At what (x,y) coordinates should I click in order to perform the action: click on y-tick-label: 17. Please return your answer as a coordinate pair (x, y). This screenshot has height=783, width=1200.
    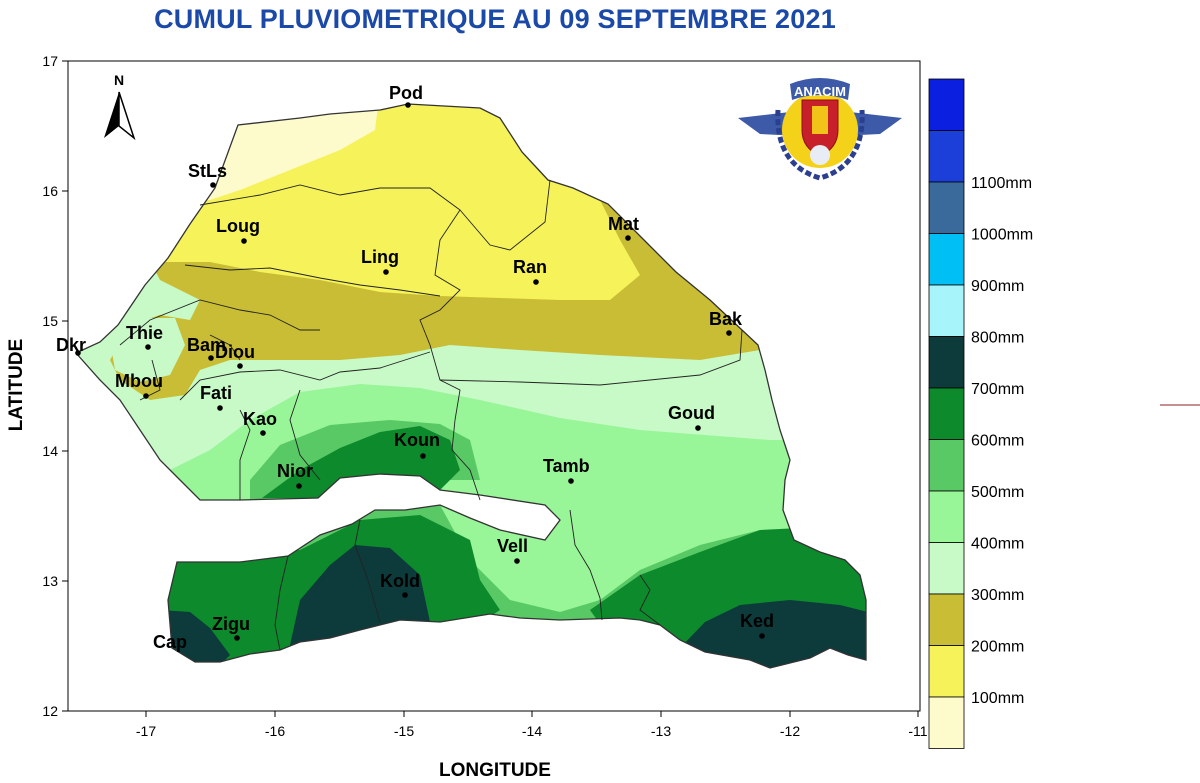
    Looking at the image, I should click on (50, 61).